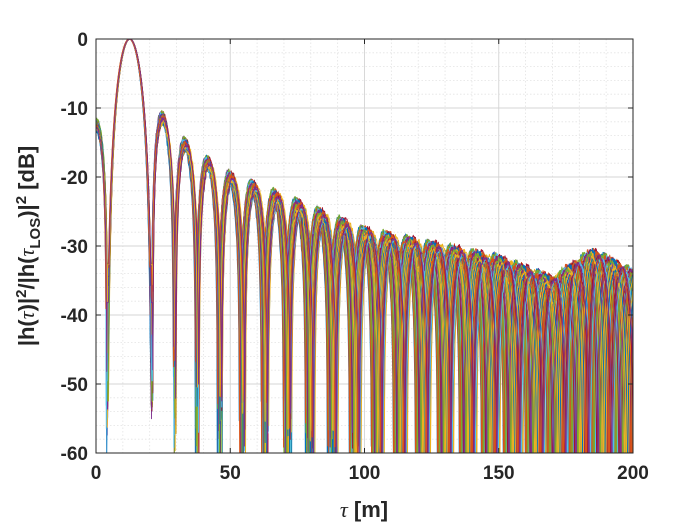  Describe the element at coordinates (74, 316) in the screenshot. I see `y-tick-label: -40` at that location.